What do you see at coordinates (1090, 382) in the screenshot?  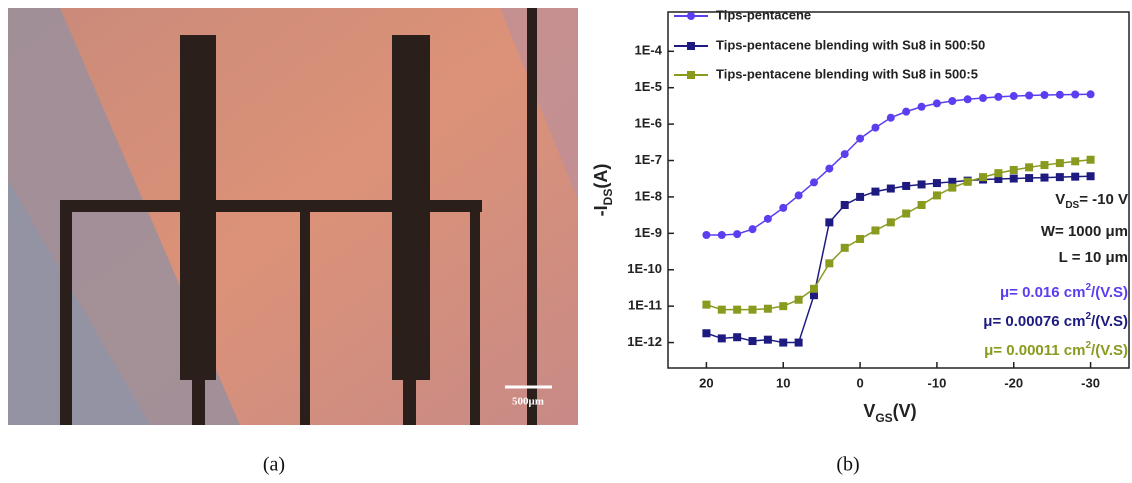 I see `x-tick-label: -30` at bounding box center [1090, 382].